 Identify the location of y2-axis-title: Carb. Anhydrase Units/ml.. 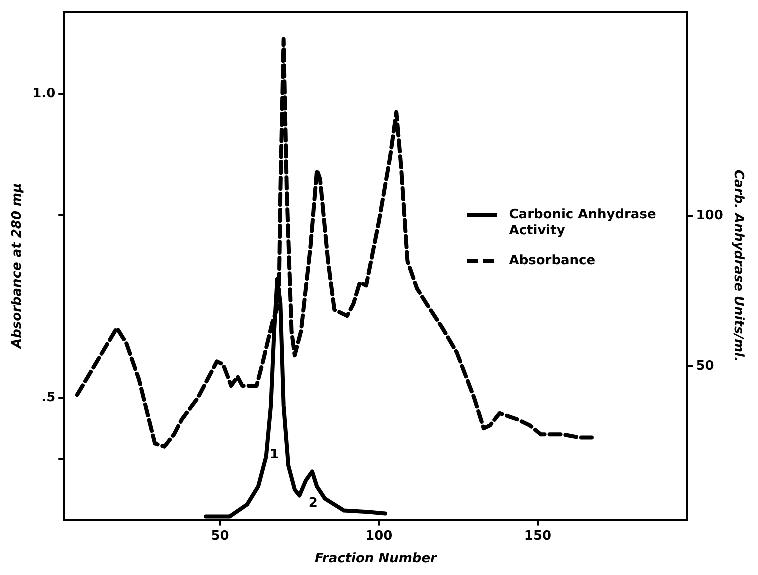
(738, 266).